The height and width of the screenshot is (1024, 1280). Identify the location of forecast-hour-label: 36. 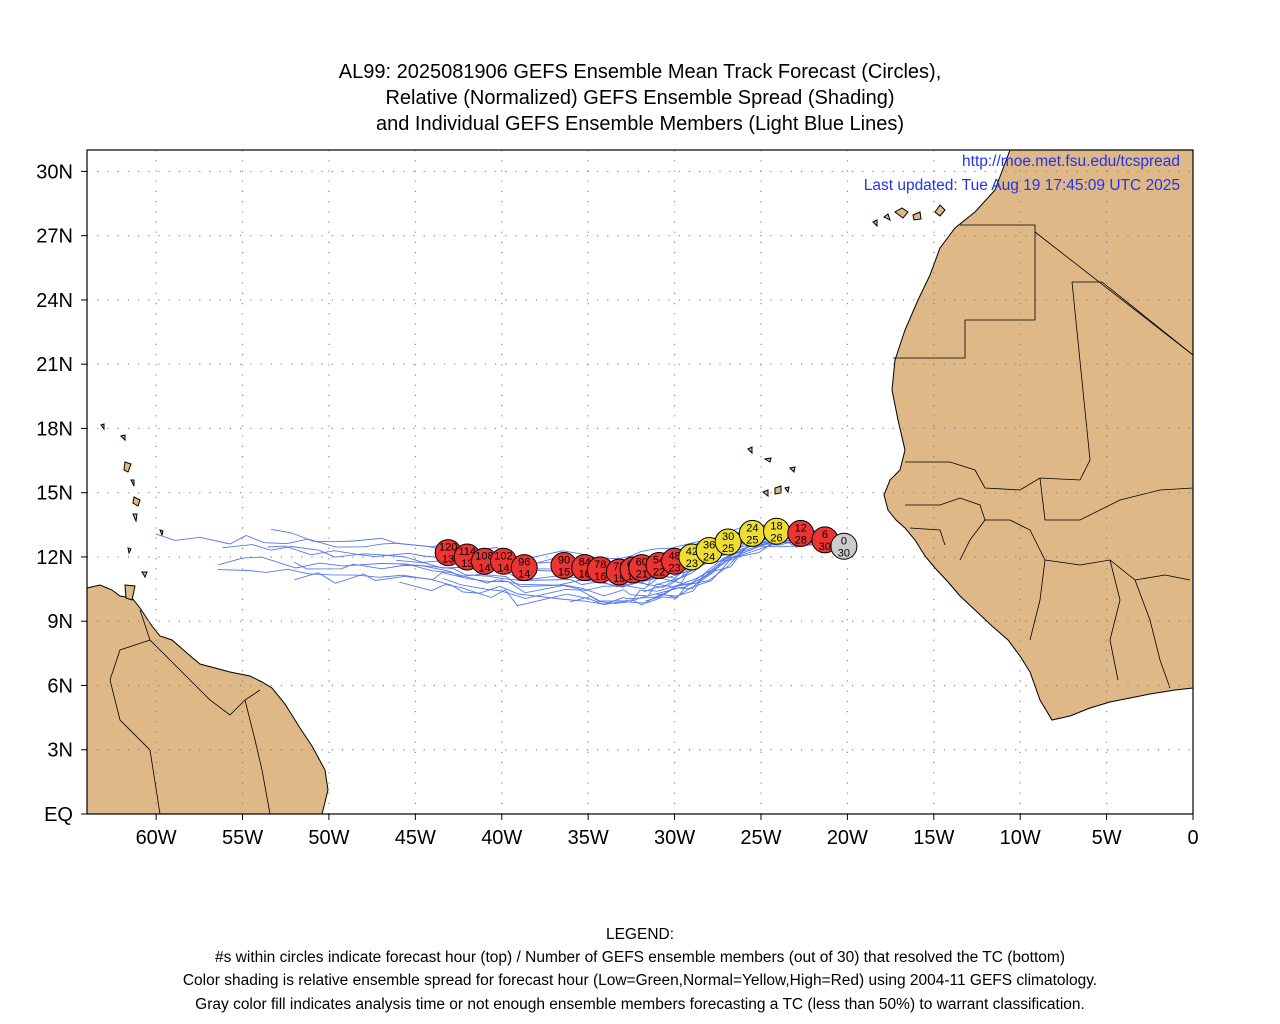
(709, 546).